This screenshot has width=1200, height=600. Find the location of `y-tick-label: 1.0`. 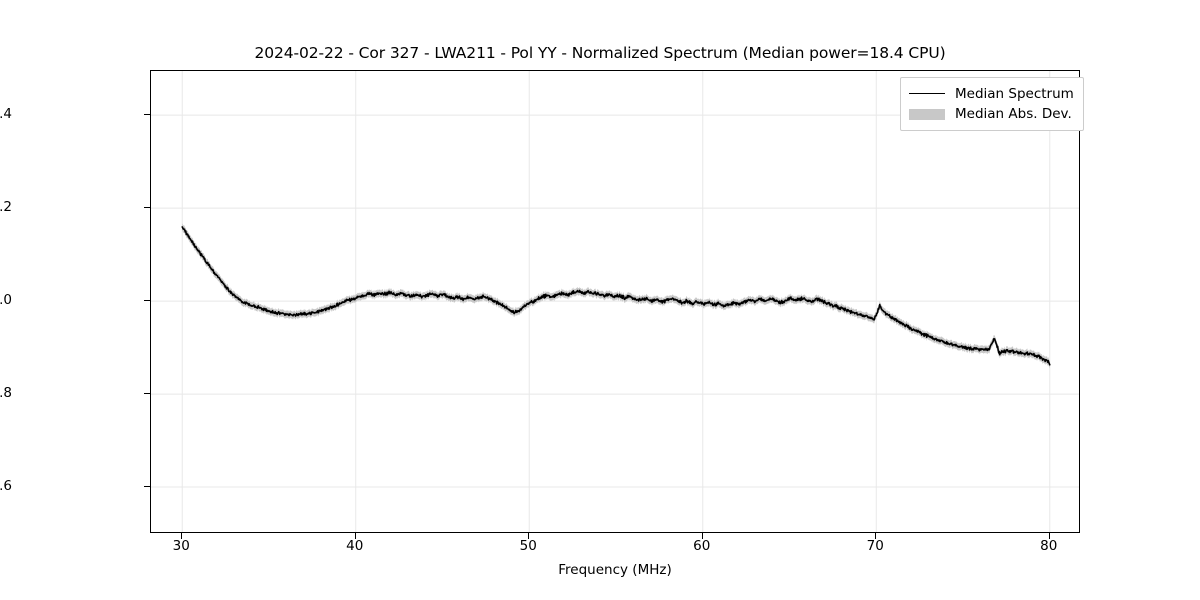

y-tick-label: 1.0 is located at coordinates (6, 300).